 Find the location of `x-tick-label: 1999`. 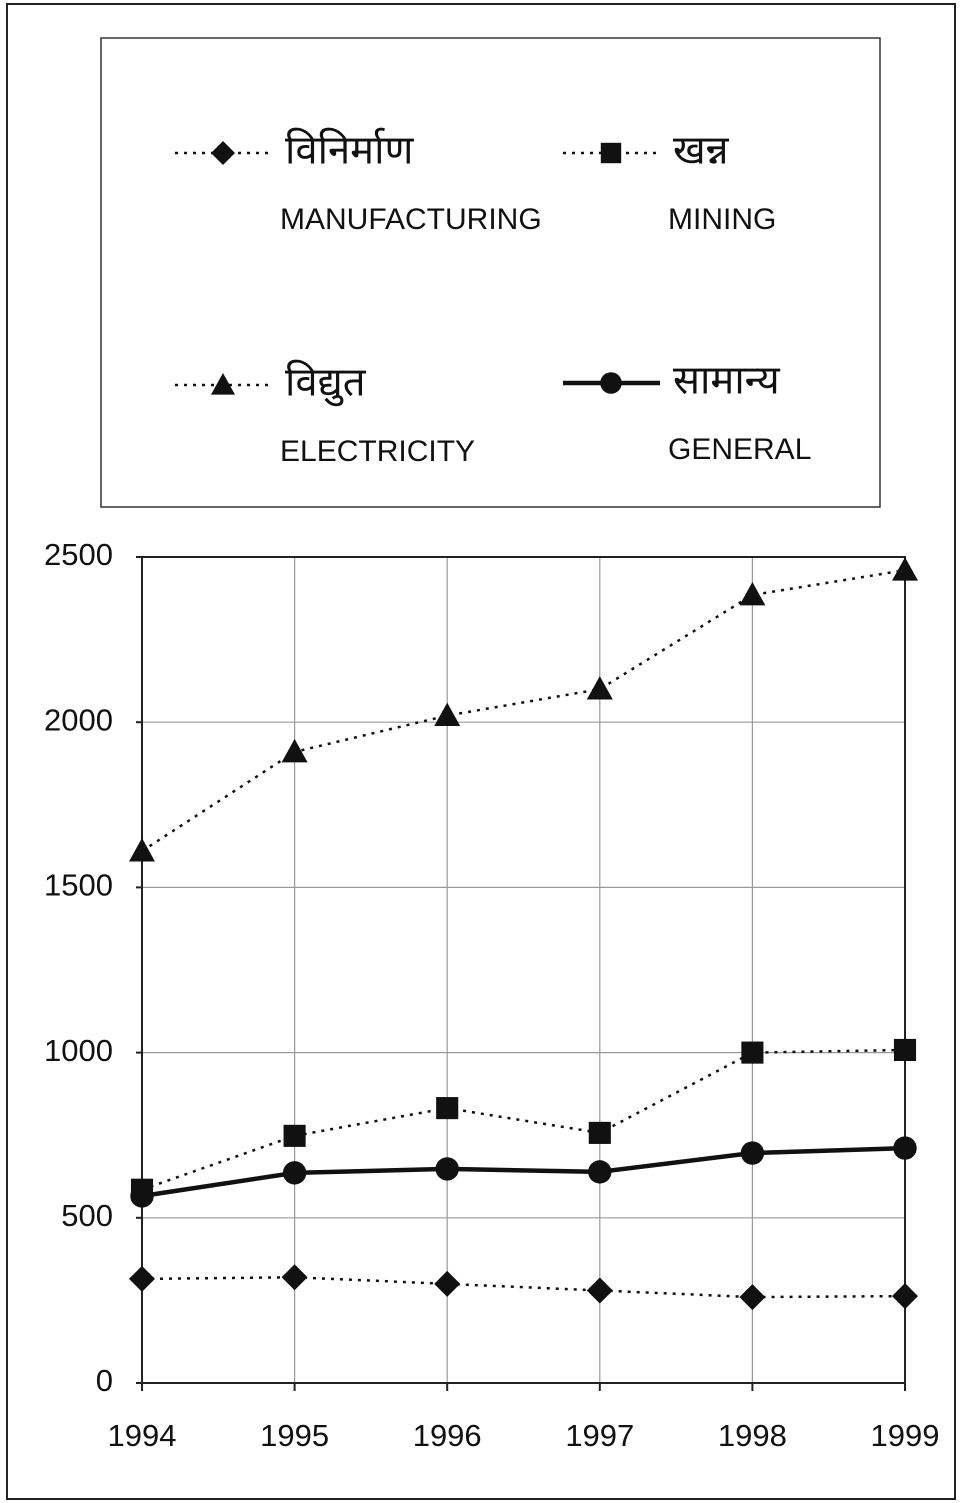

x-tick-label: 1999 is located at coordinates (905, 1435).